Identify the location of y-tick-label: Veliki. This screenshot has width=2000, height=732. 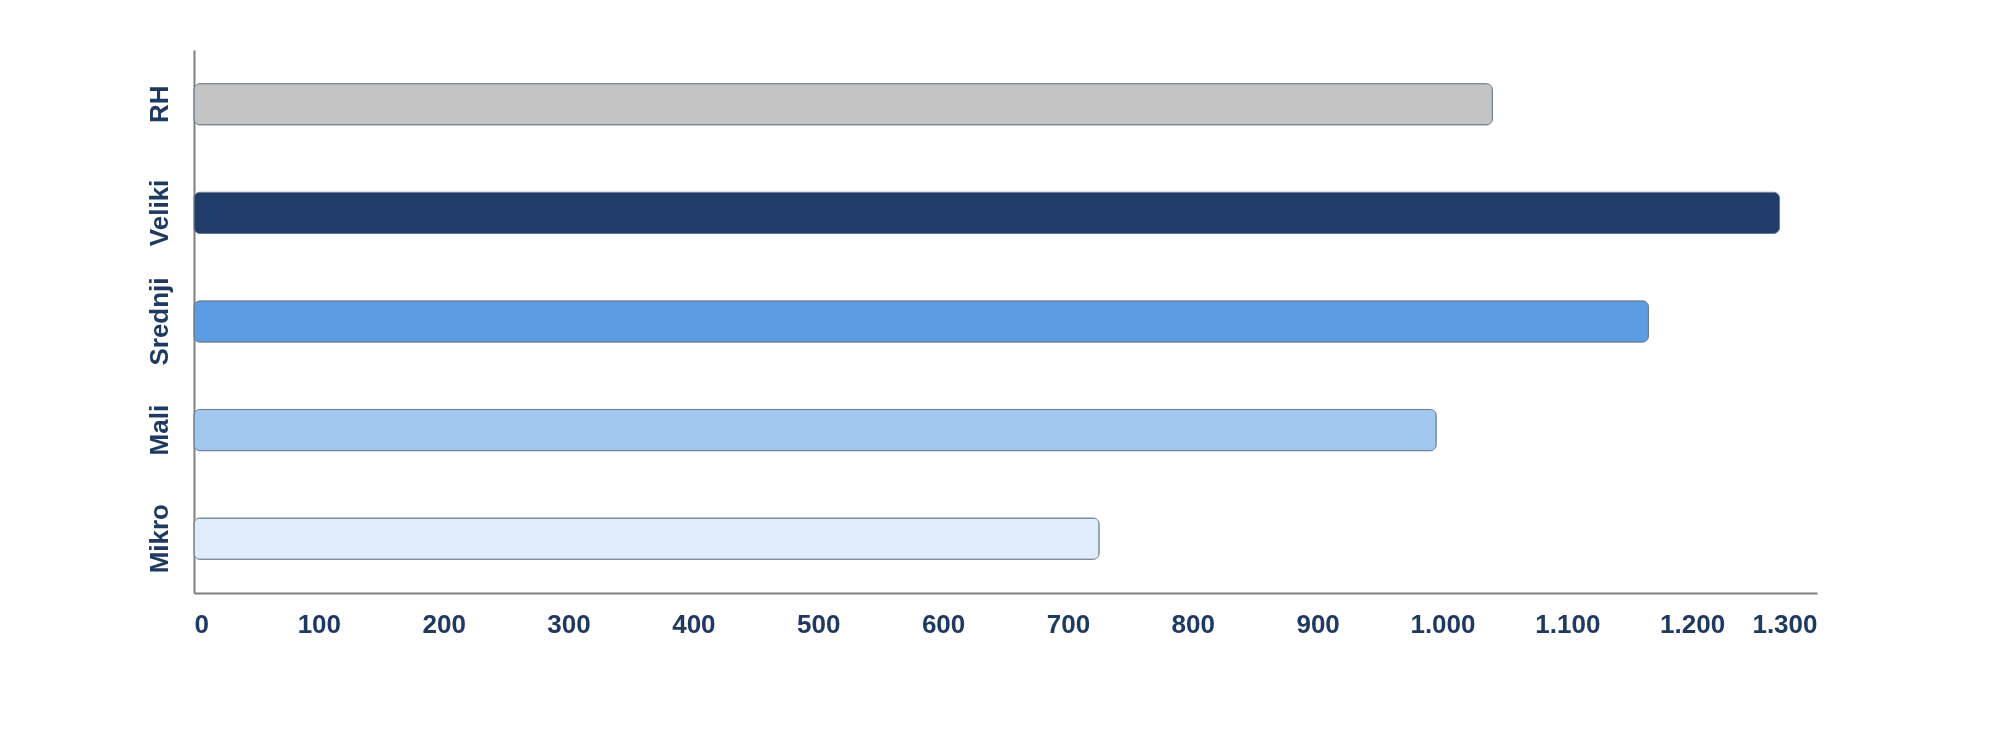
(158, 213).